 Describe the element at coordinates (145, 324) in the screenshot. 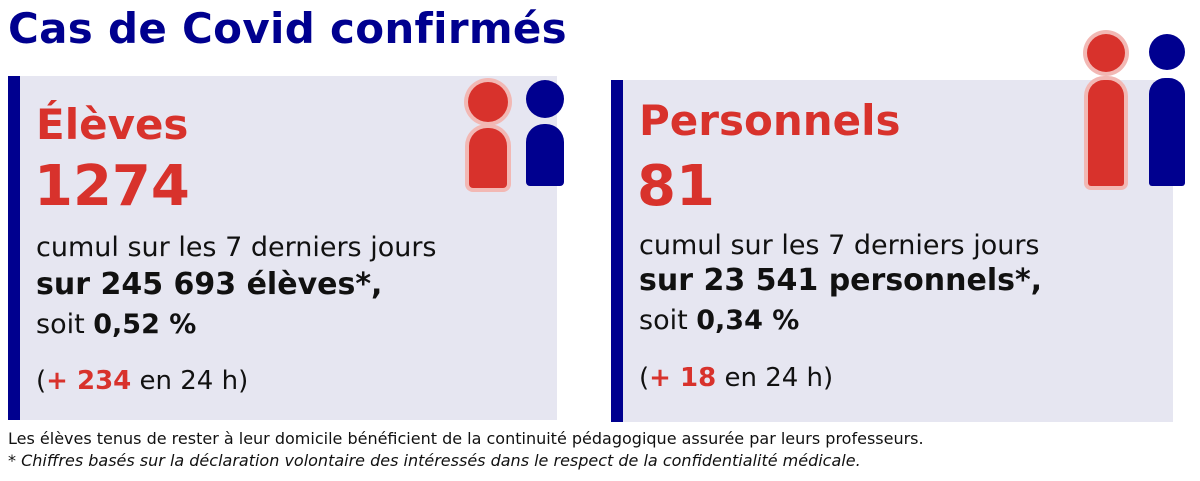

I see `share-value: 0,52 %` at that location.